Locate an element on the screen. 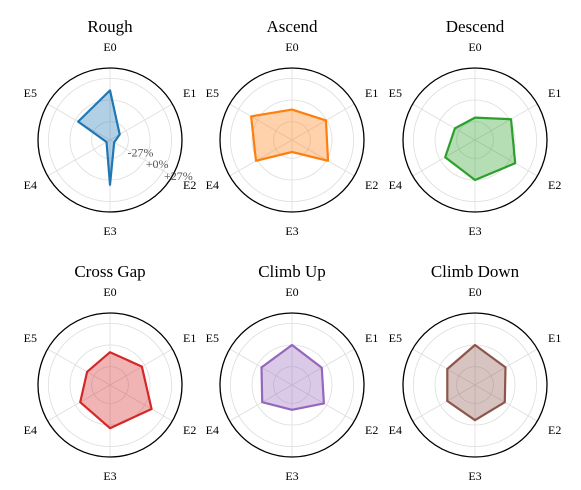 Image resolution: width=581 pixels, height=490 pixels. chart-title: Ascend is located at coordinates (292, 26).